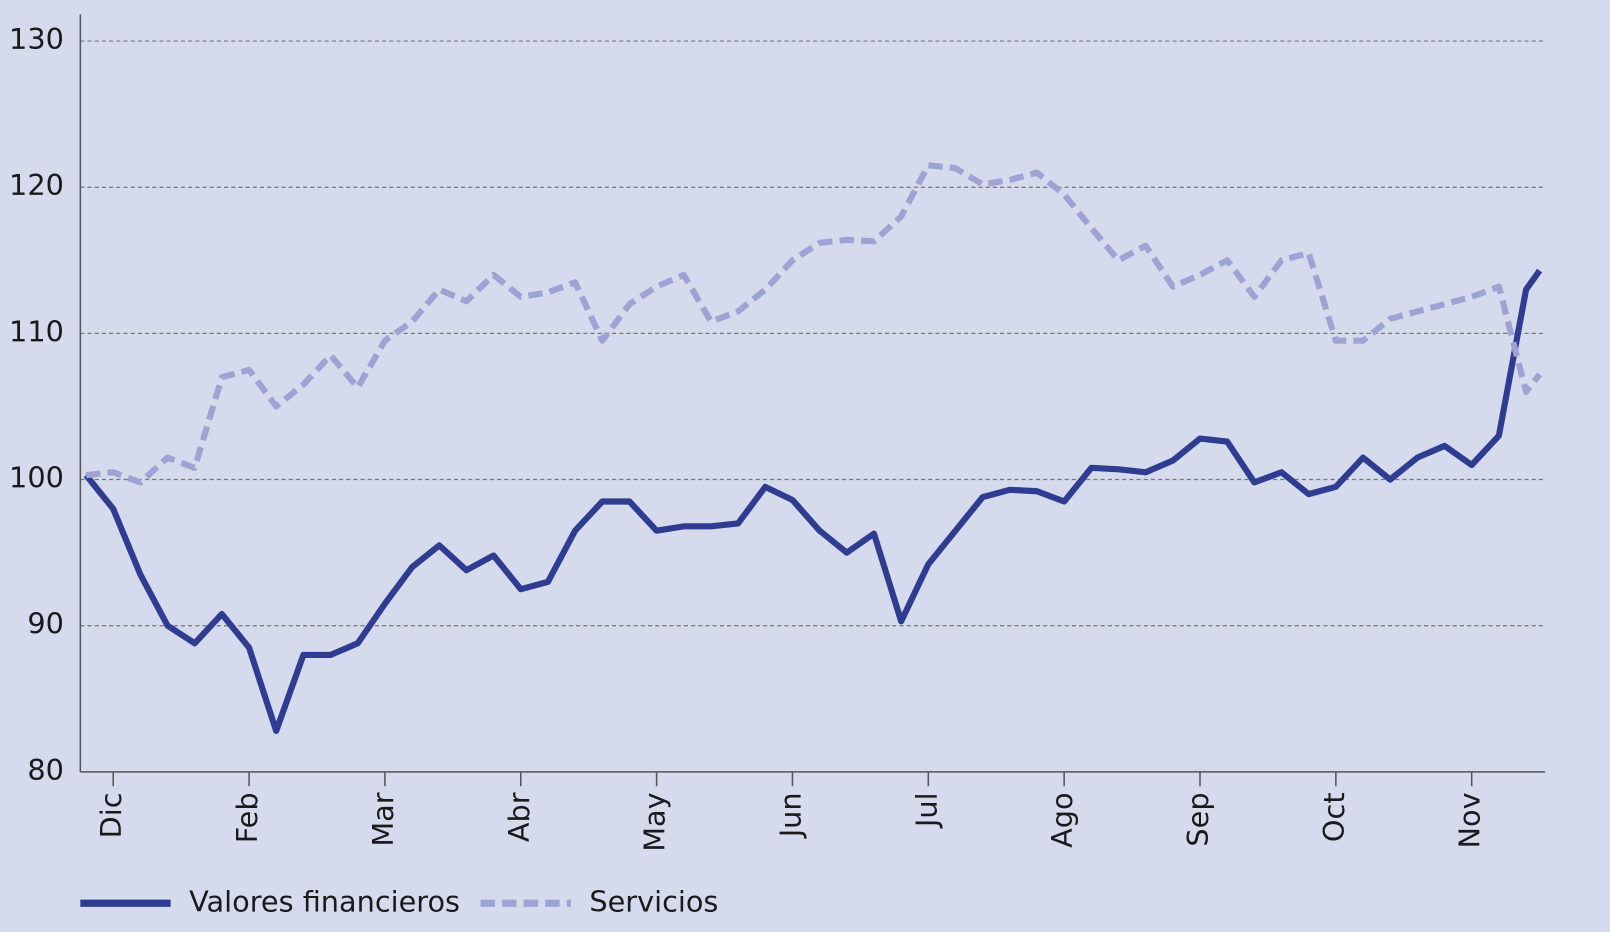 This screenshot has width=1610, height=932. What do you see at coordinates (1470, 820) in the screenshot?
I see `x-tick-label: Nov` at bounding box center [1470, 820].